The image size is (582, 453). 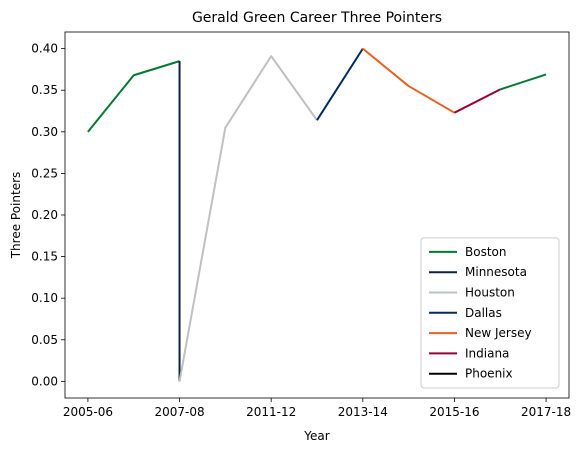 What do you see at coordinates (44, 173) in the screenshot?
I see `y-tick-label: 0.25` at bounding box center [44, 173].